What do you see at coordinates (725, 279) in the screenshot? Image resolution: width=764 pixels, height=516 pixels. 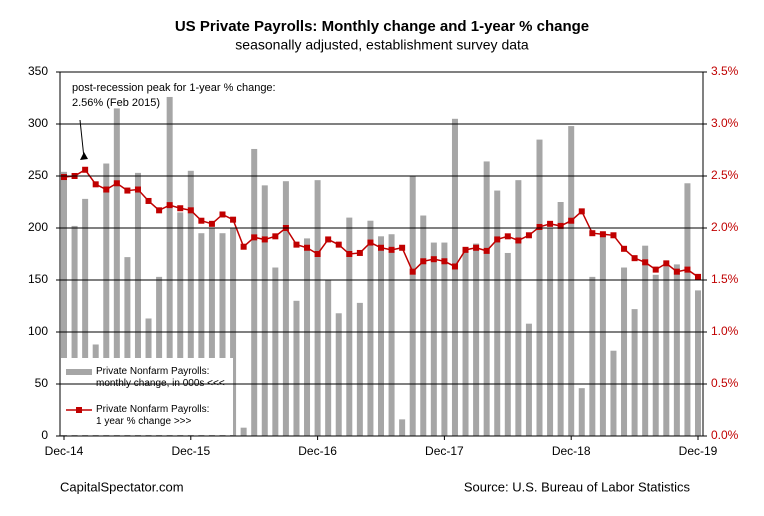 I see `y2-tick-label: 1.5%` at bounding box center [725, 279].